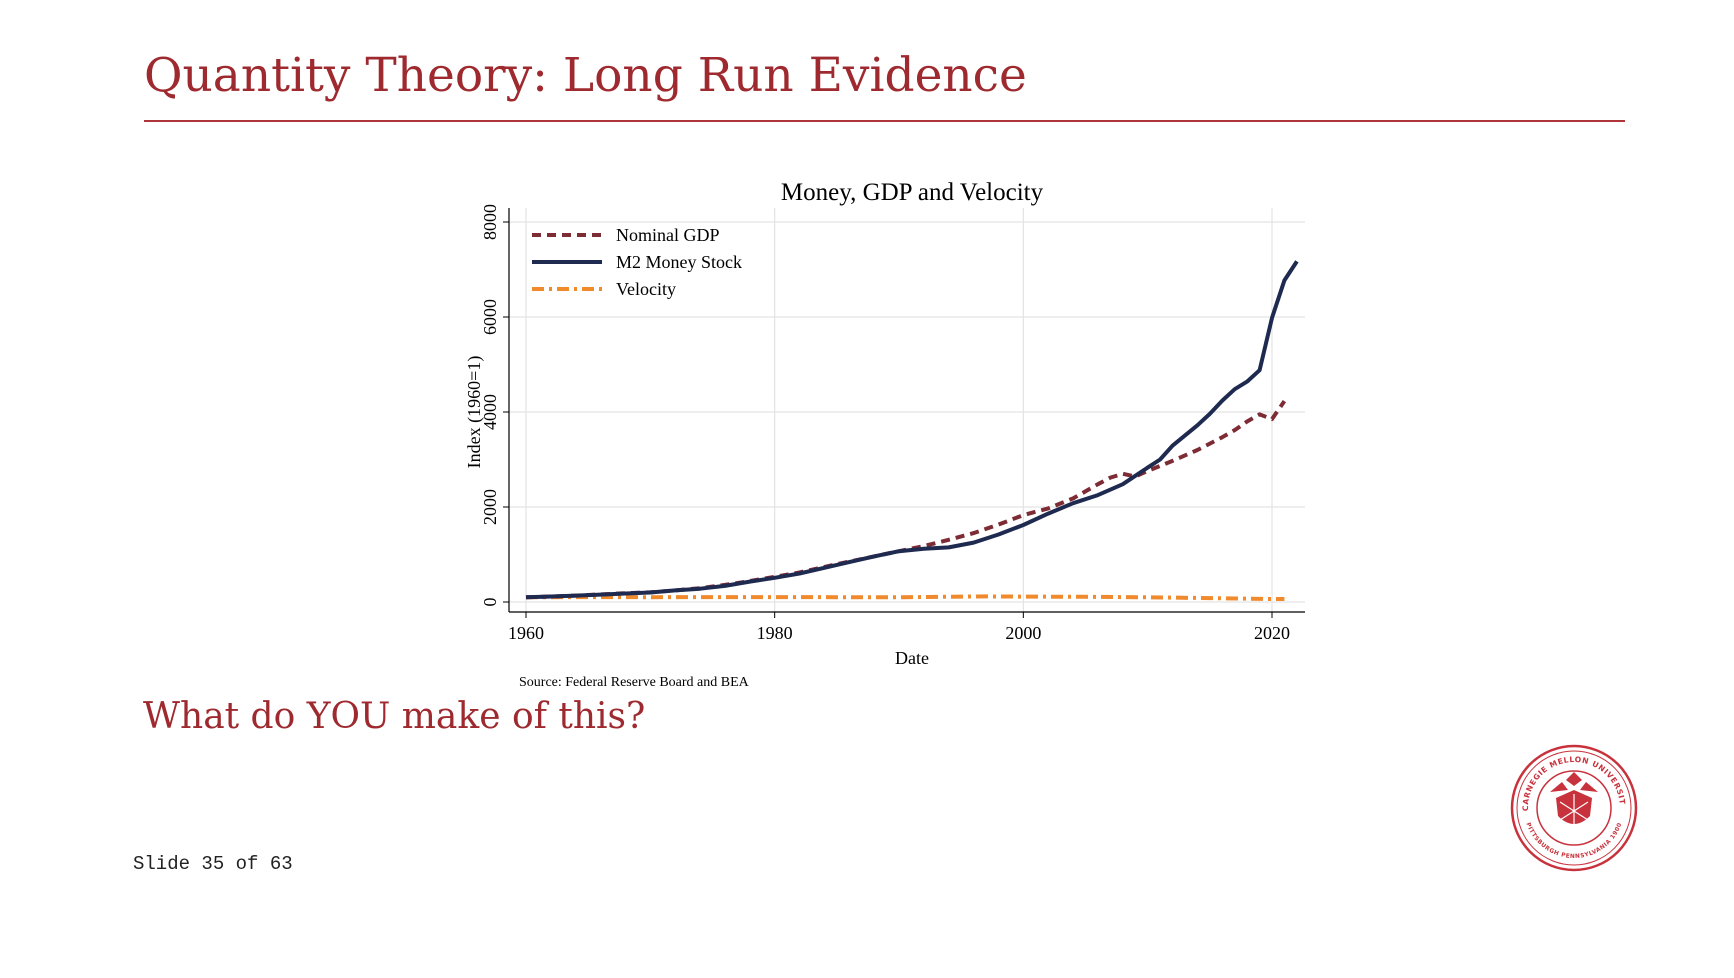 This screenshot has height=978, width=1734. I want to click on question-text: What do YOU make of this?, so click(394, 716).